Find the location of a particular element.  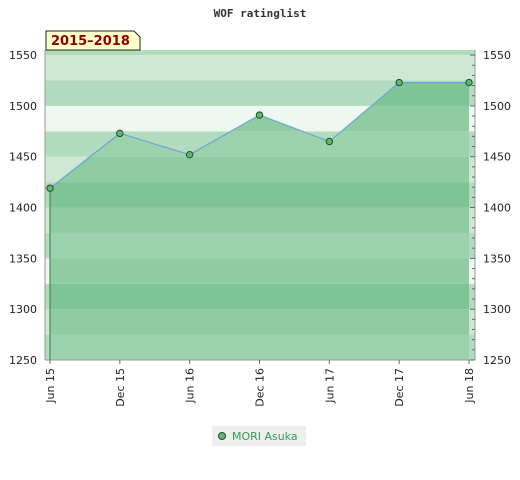

x-tick-label: Jun 17 is located at coordinates (329, 386).